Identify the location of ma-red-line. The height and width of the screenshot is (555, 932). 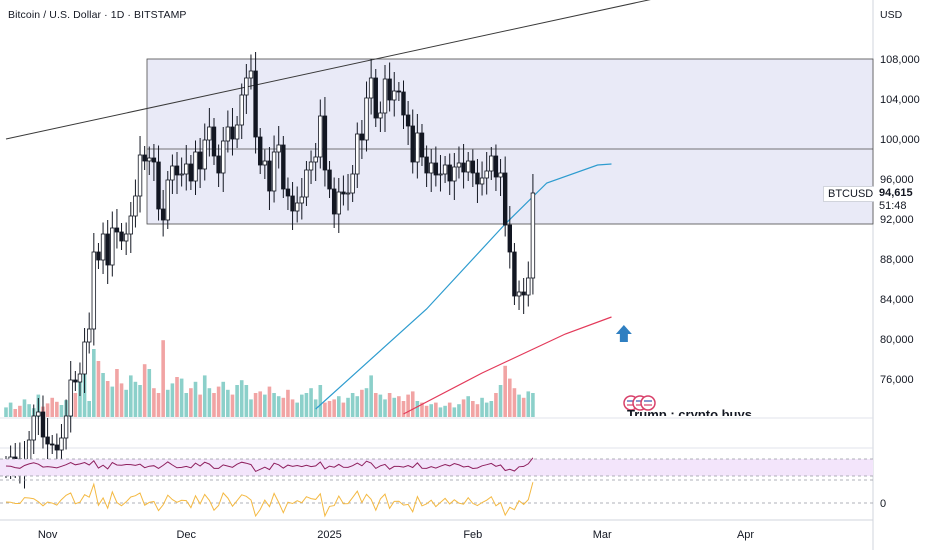
(507, 365).